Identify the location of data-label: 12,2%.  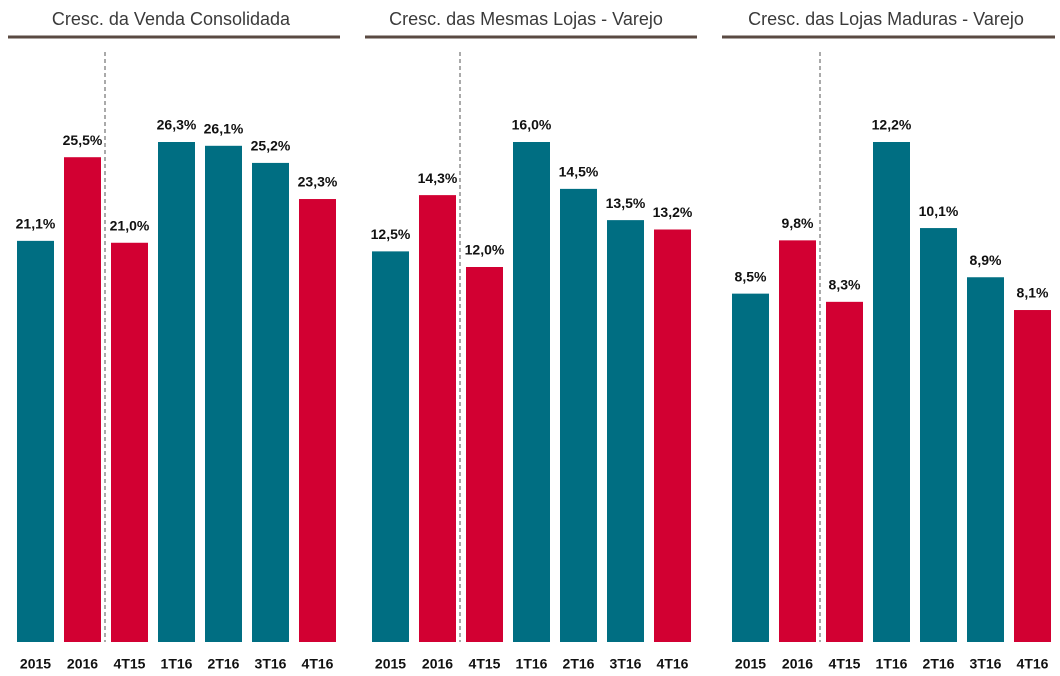
(892, 125).